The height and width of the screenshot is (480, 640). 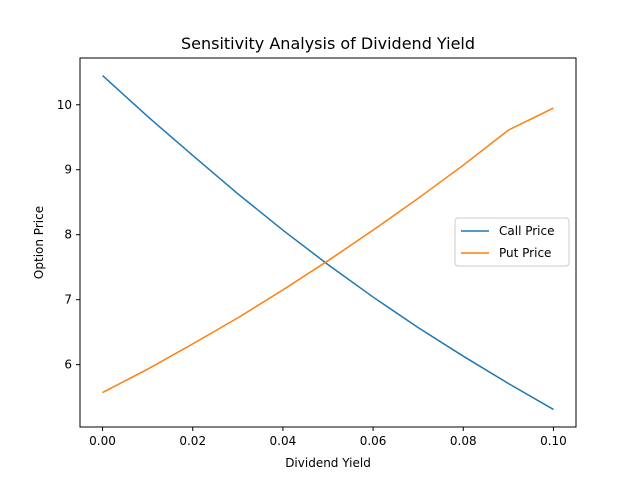 I want to click on legend-box, so click(x=512, y=242).